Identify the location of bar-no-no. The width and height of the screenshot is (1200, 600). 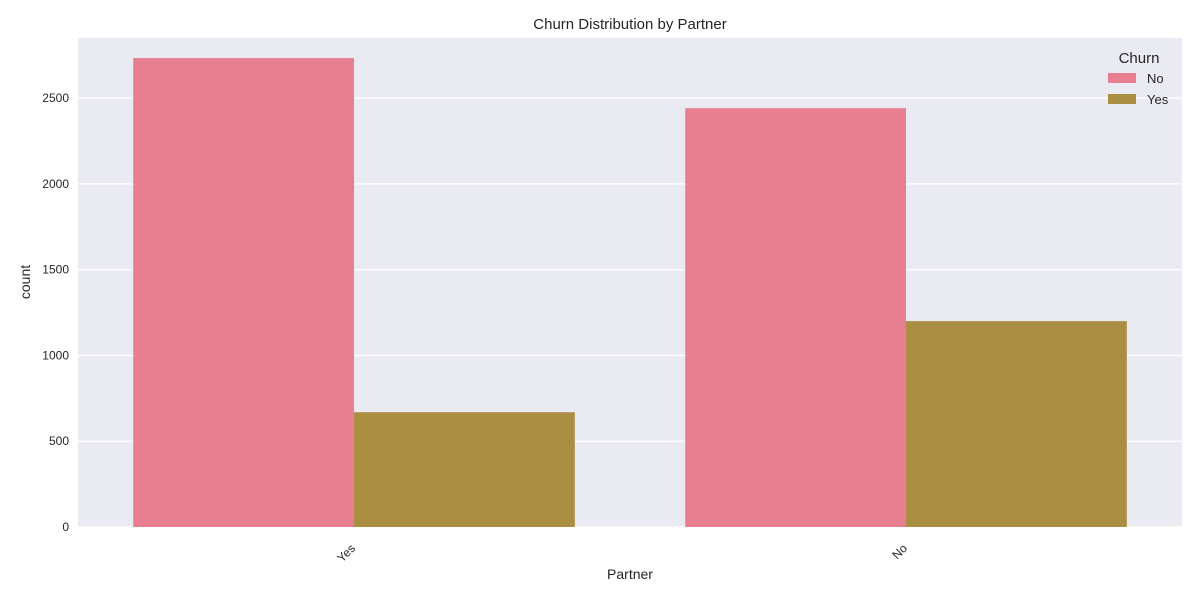
(795, 318).